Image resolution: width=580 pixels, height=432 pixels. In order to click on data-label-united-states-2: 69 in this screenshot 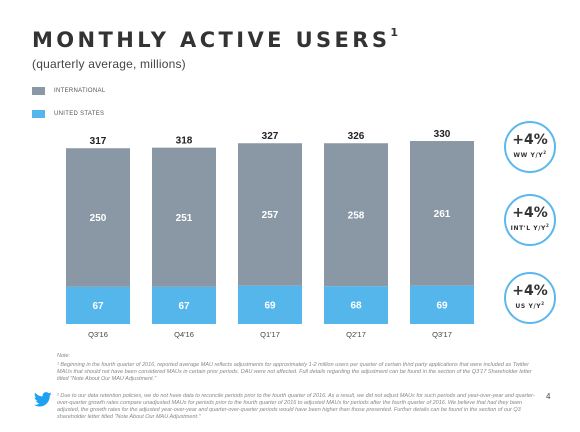, I will do `click(270, 305)`.